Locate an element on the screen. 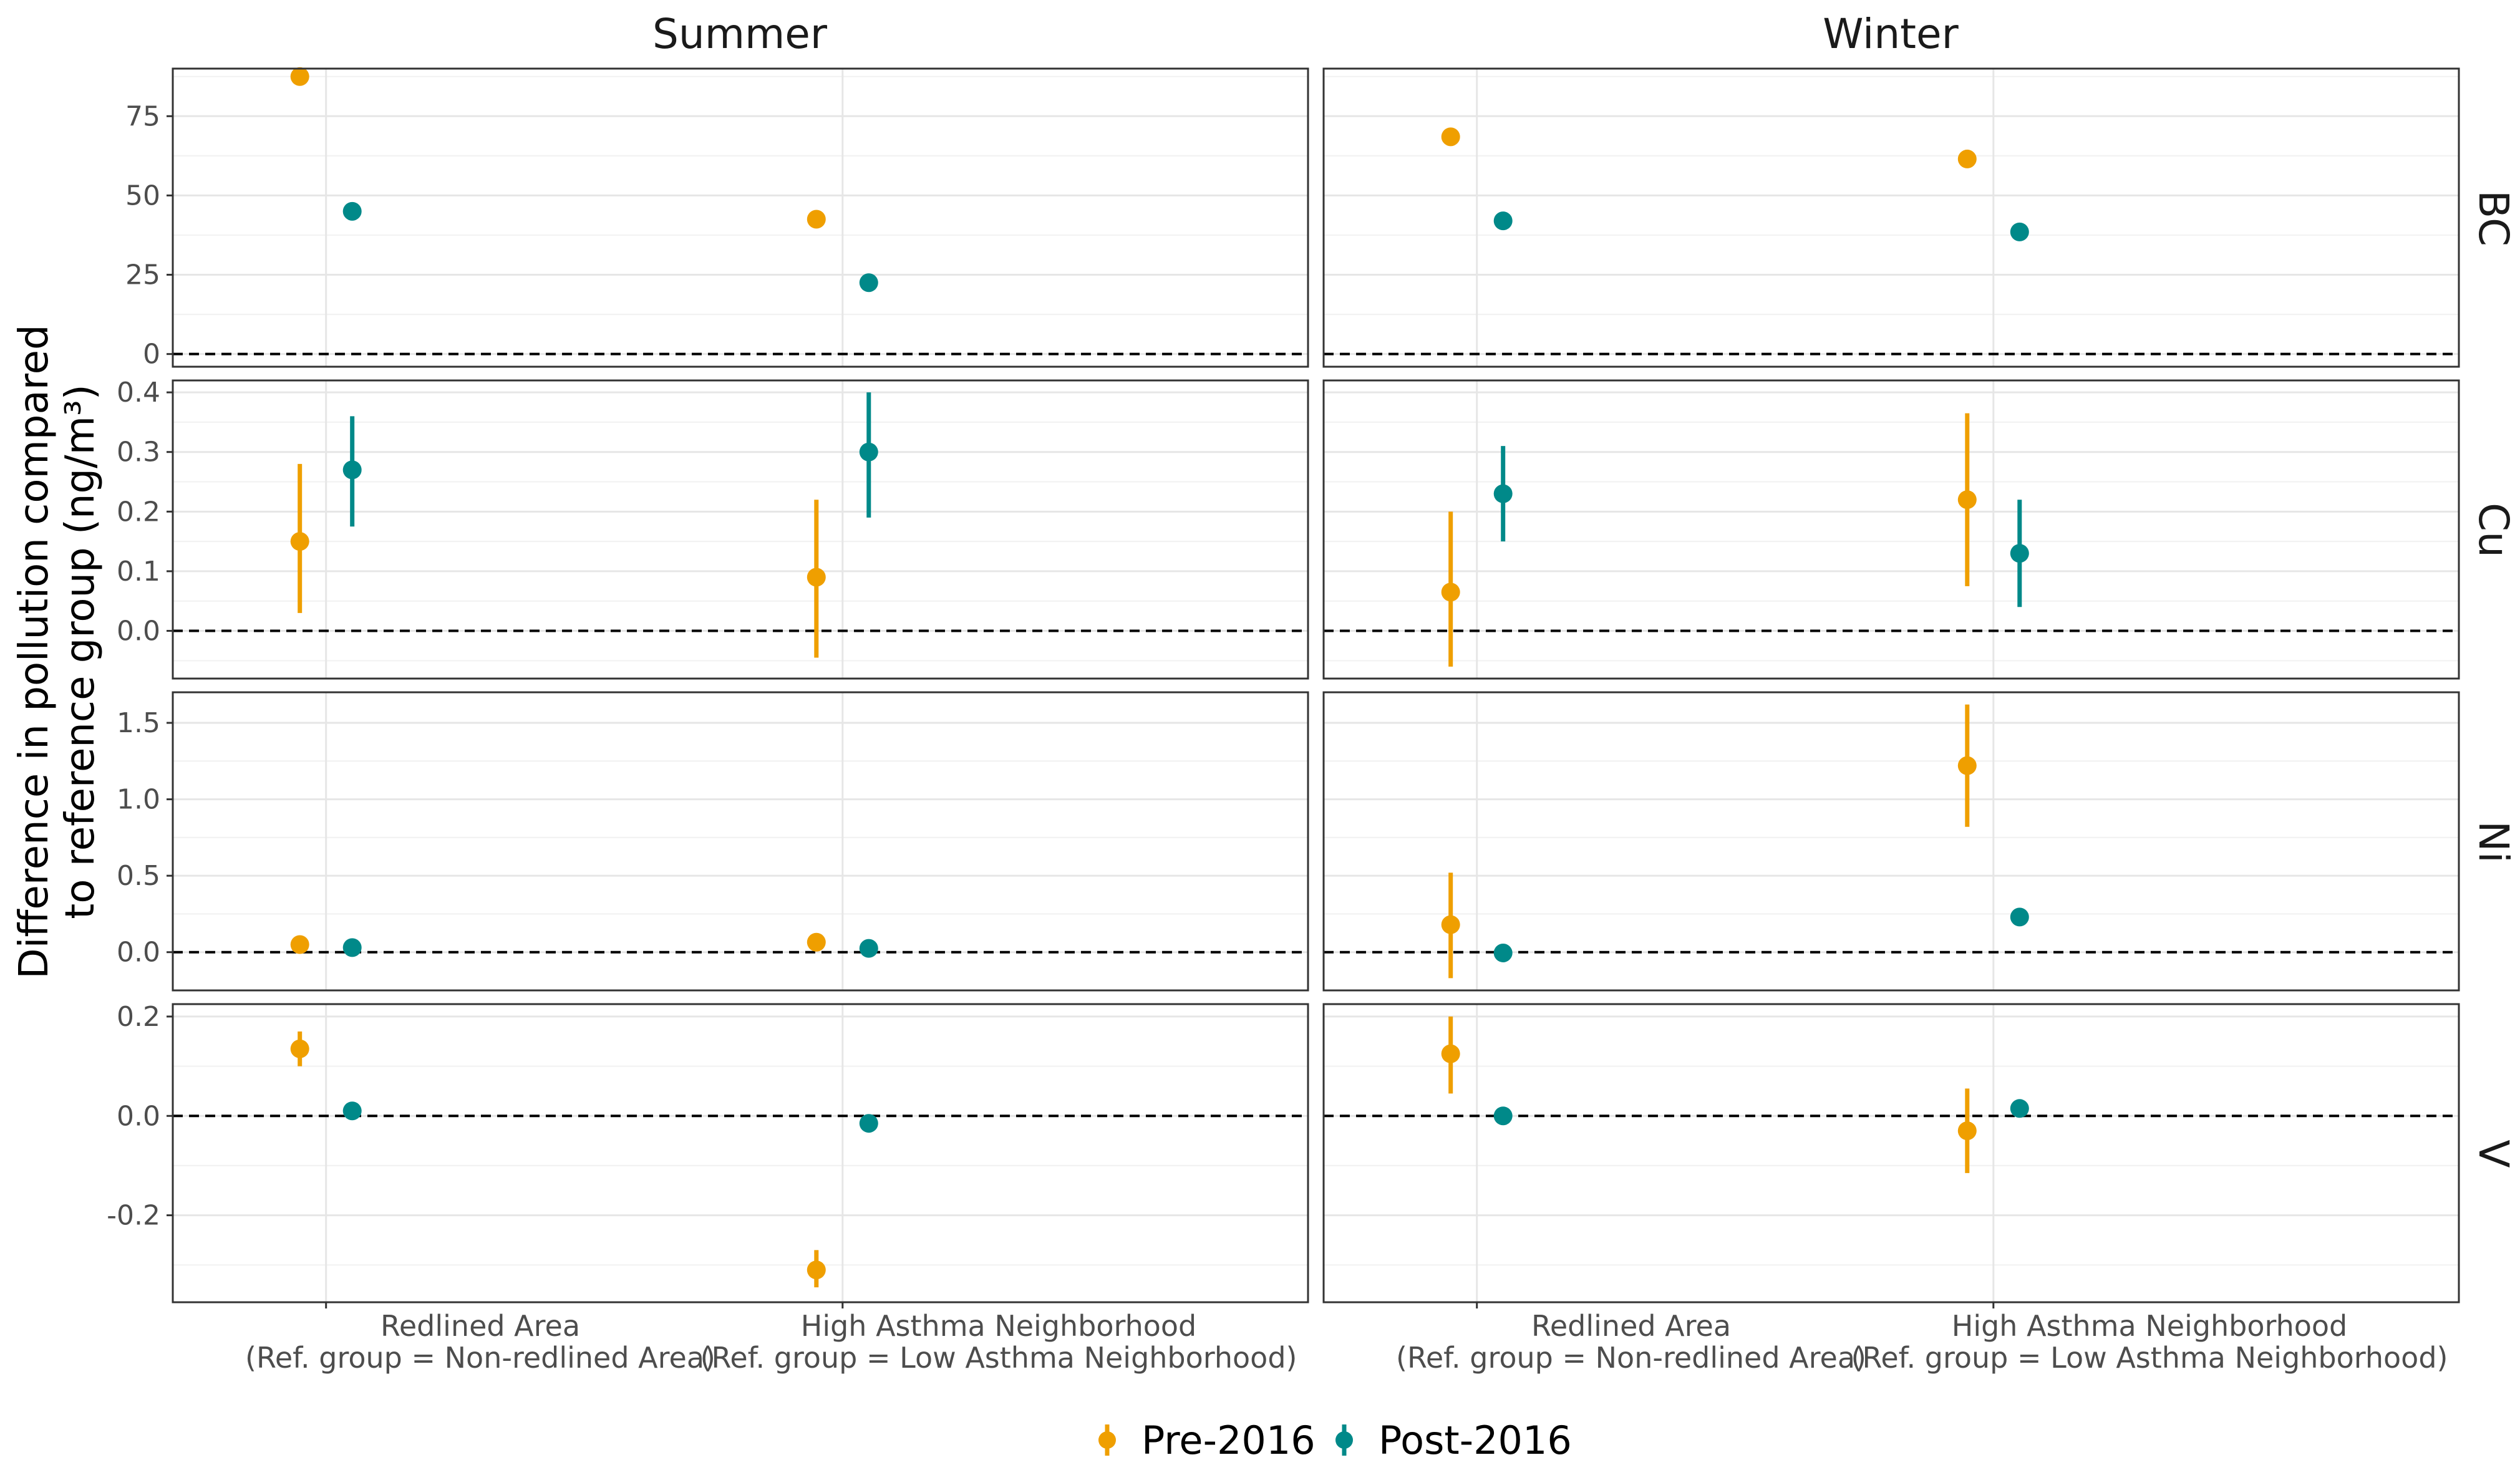 Image resolution: width=2520 pixels, height=1470 pixels. panel-ni-winter is located at coordinates (1891, 841).